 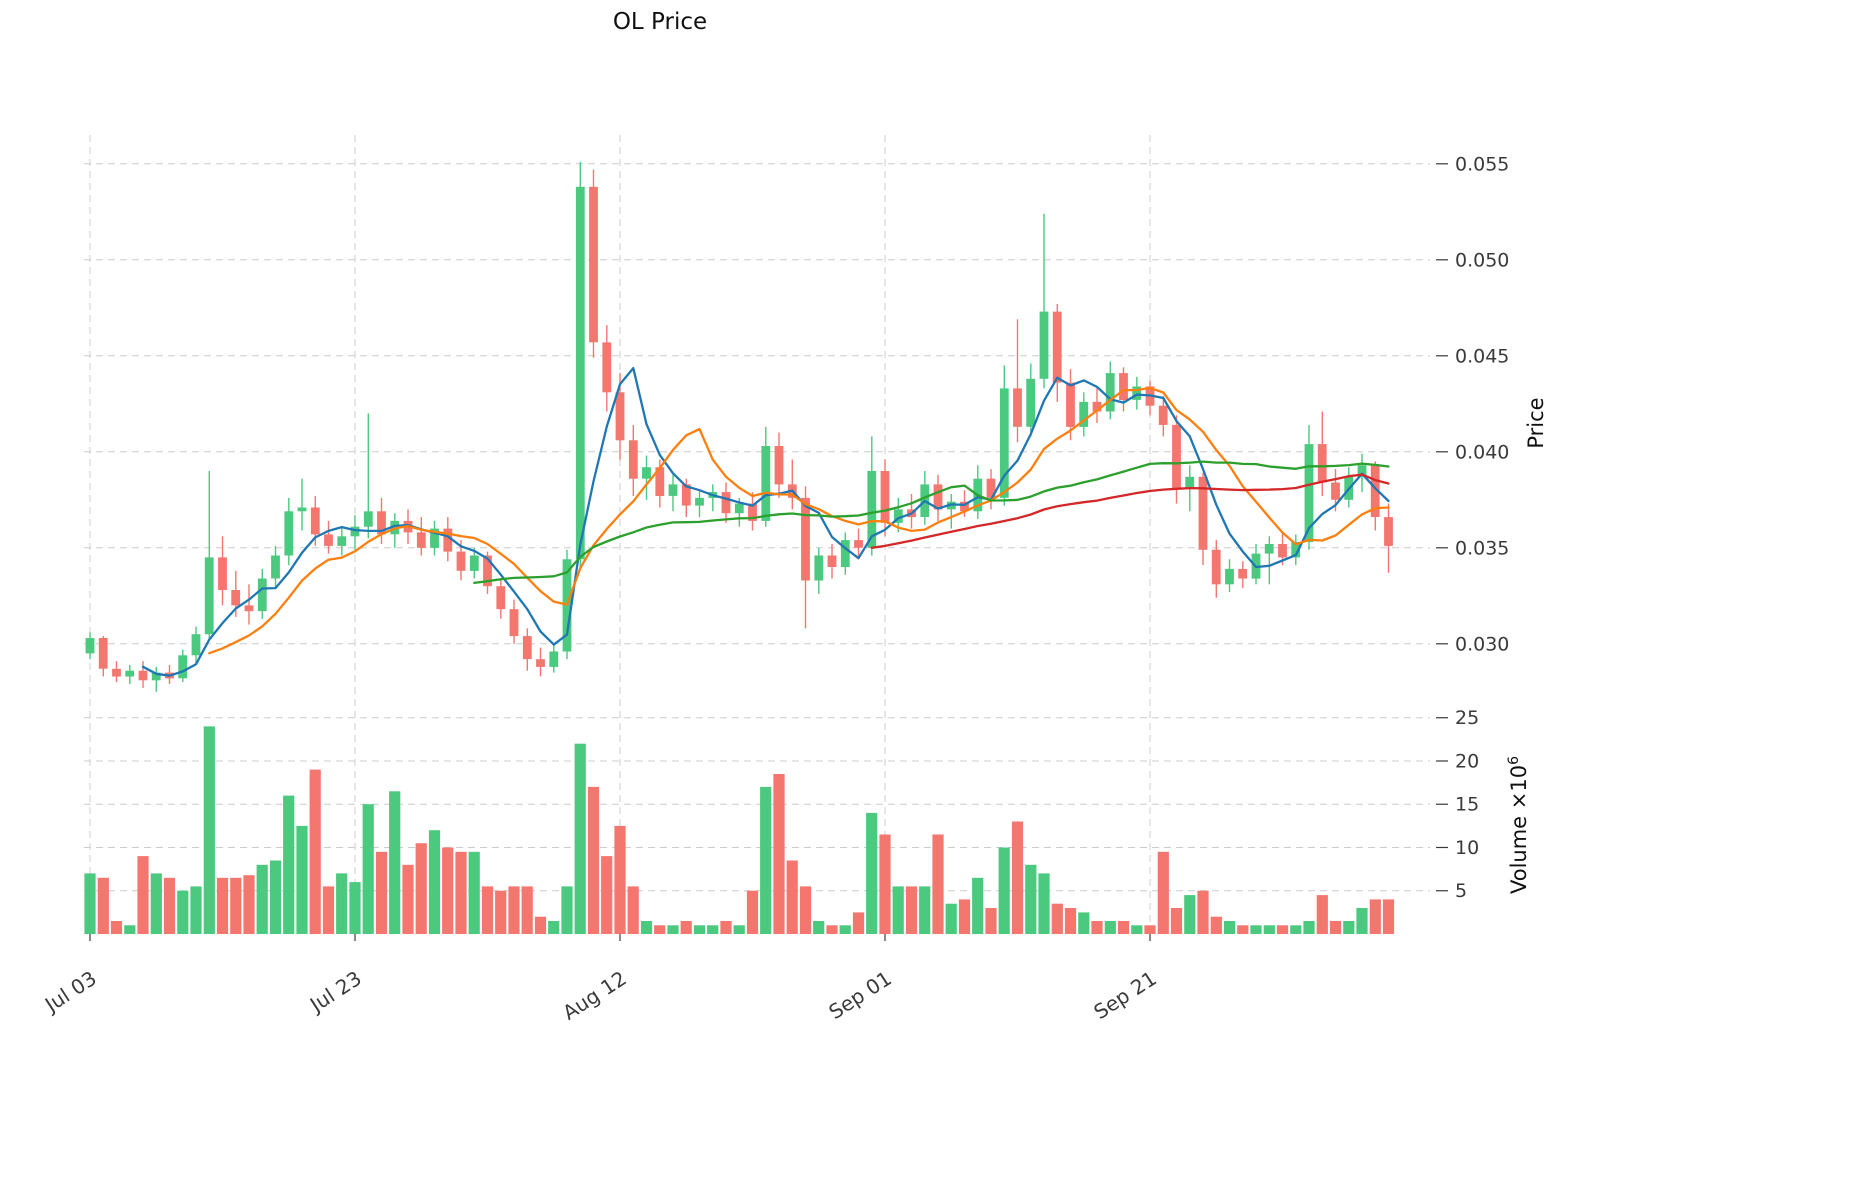 I want to click on ma60-line, so click(x=1130, y=511).